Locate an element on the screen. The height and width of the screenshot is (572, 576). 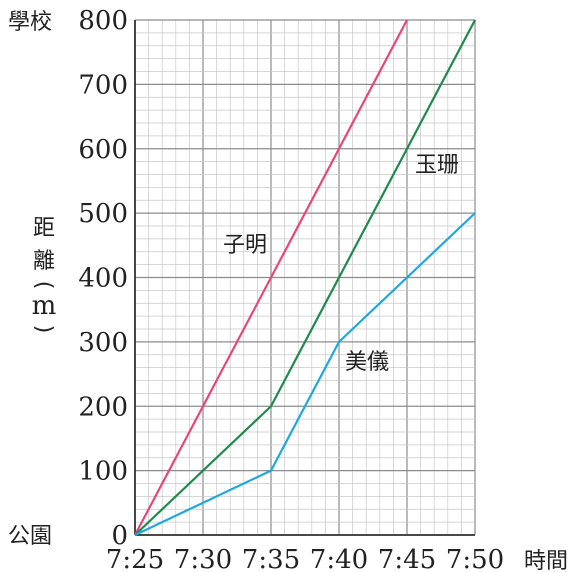
series-label: 玉珊 is located at coordinates (437, 165).